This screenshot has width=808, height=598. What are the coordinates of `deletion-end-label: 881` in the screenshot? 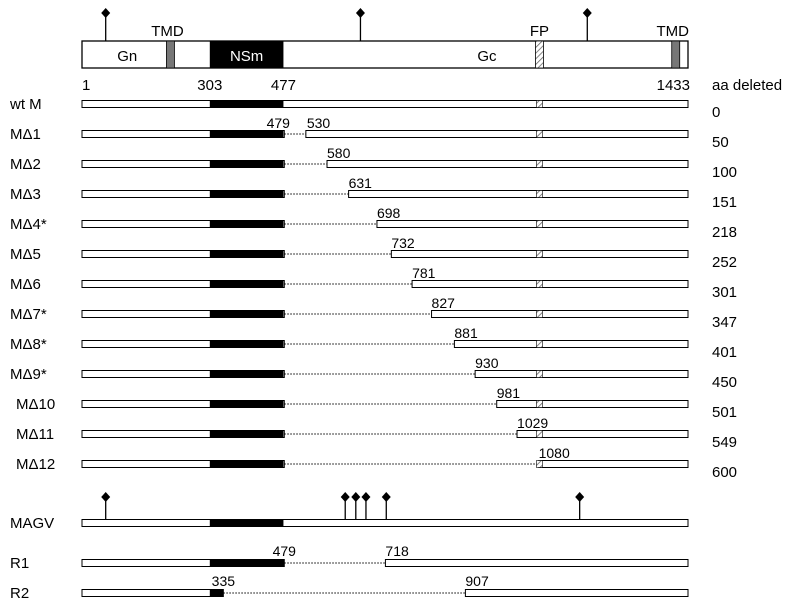 It's located at (466, 333).